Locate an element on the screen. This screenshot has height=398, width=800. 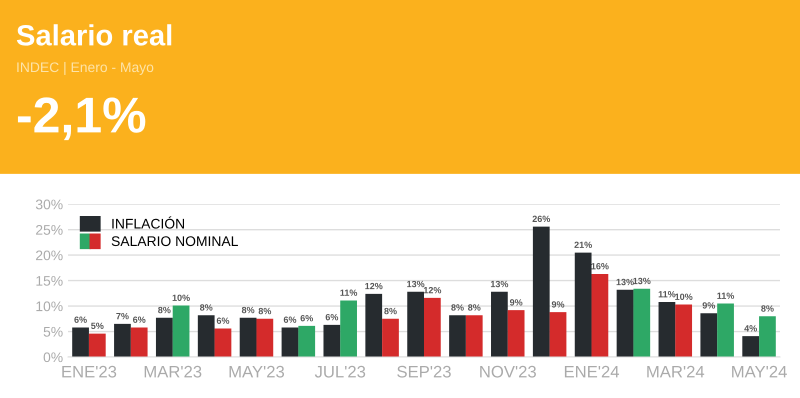
data-label: 16% is located at coordinates (600, 266).